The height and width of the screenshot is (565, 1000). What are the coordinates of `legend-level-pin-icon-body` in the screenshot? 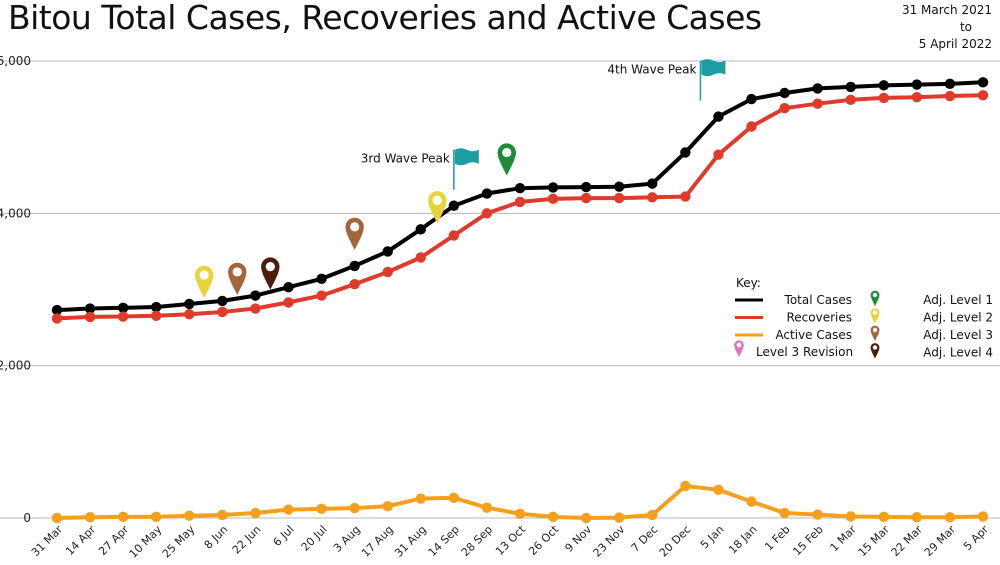 It's located at (875, 333).